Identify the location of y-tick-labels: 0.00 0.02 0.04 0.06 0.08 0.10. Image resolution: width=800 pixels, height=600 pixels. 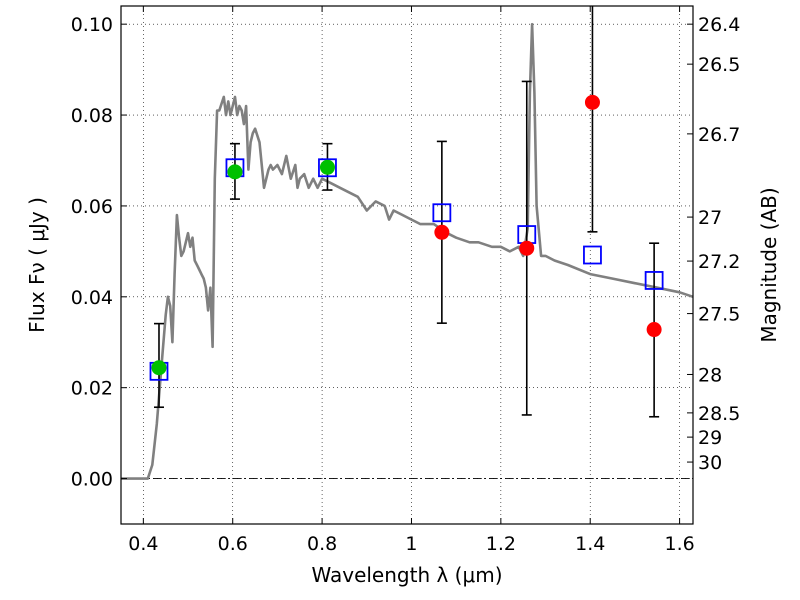
(92, 252).